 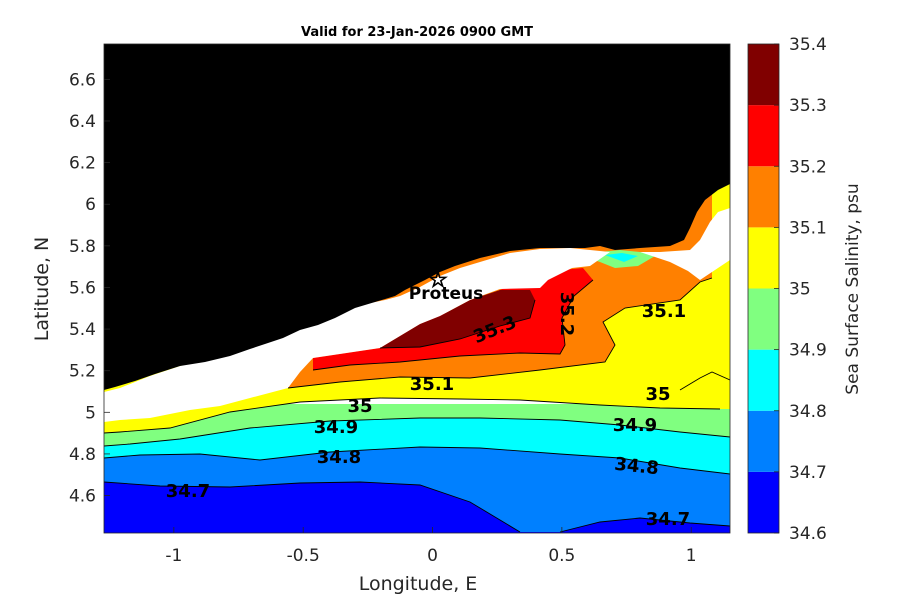 I want to click on colorbar-label: Sea Surface Salinity, psu, so click(x=853, y=288).